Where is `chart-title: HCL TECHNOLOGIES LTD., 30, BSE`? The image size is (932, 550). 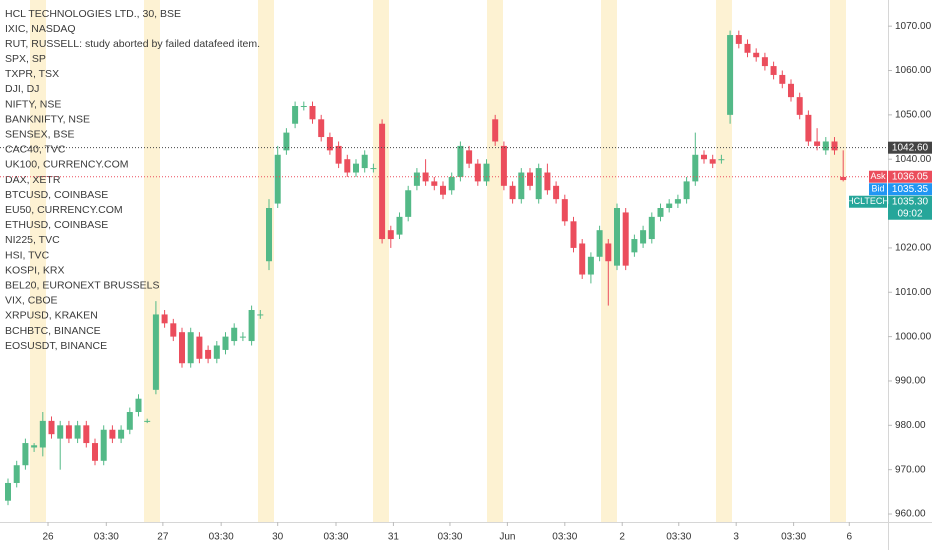
chart-title: HCL TECHNOLOGIES LTD., 30, BSE is located at coordinates (93, 14).